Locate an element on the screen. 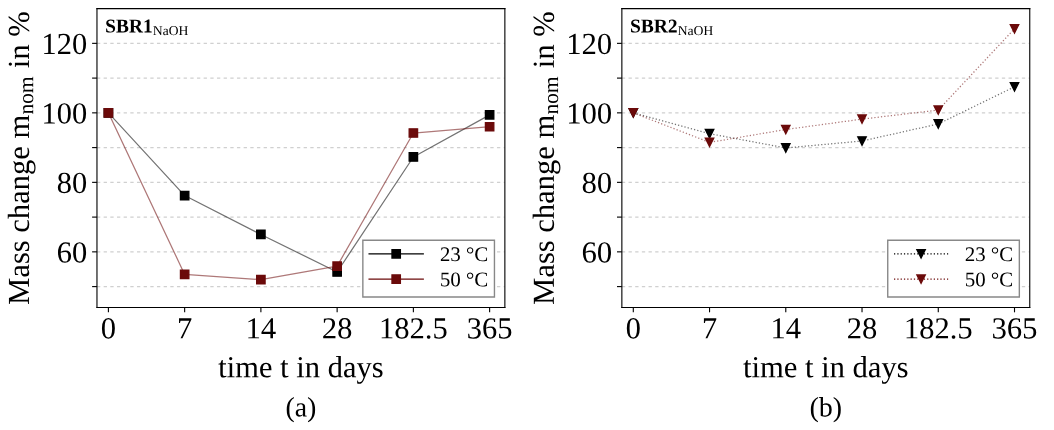 The height and width of the screenshot is (430, 1054). text: (a) is located at coordinates (301, 410).